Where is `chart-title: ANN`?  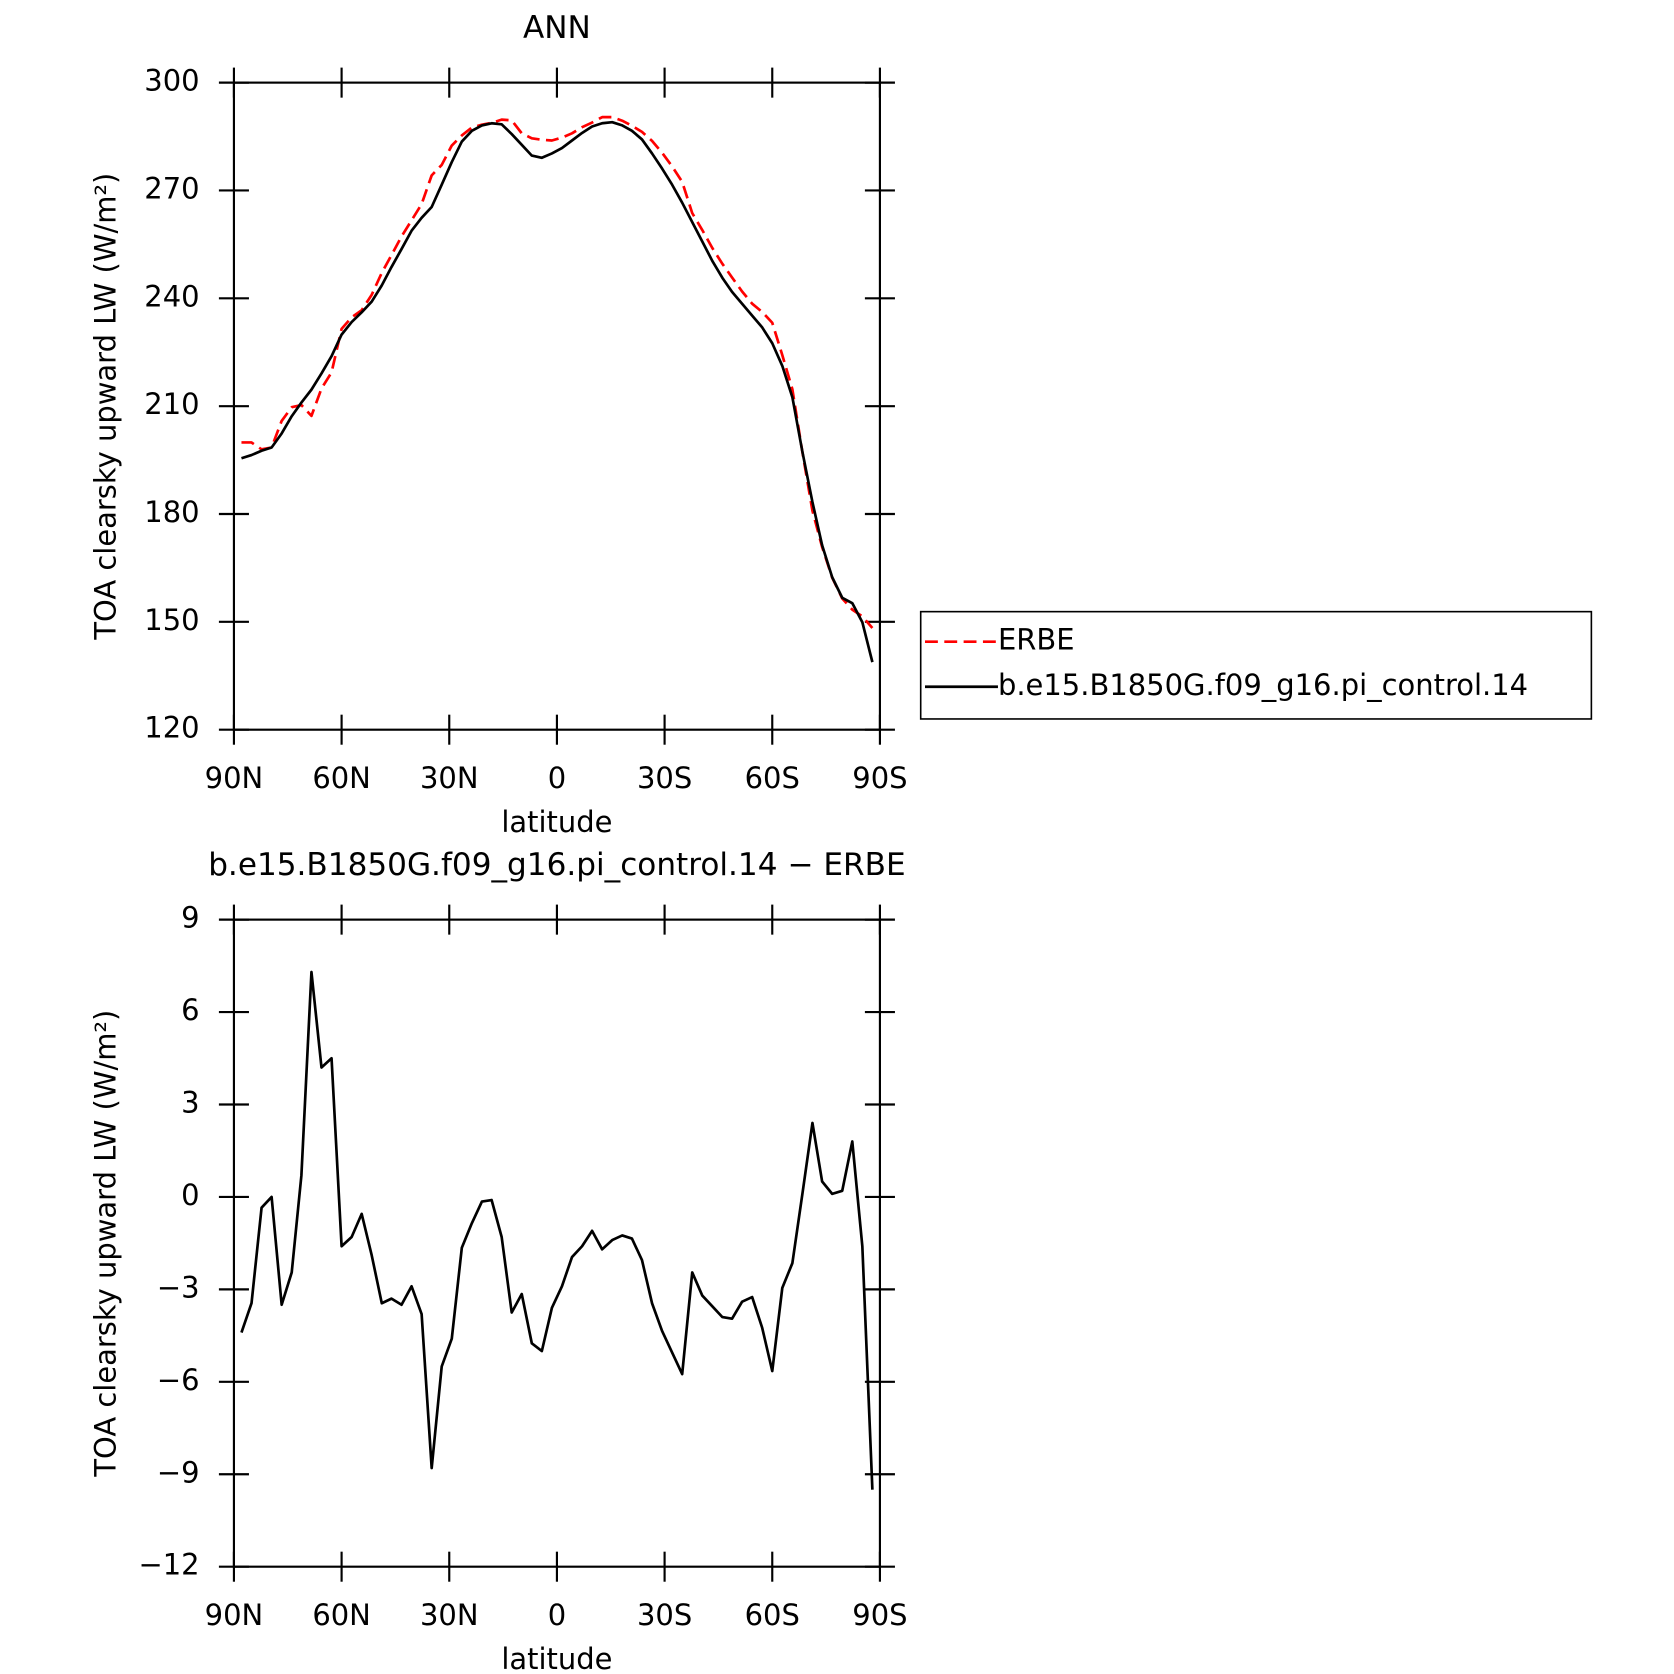
chart-title: ANN is located at coordinates (557, 28).